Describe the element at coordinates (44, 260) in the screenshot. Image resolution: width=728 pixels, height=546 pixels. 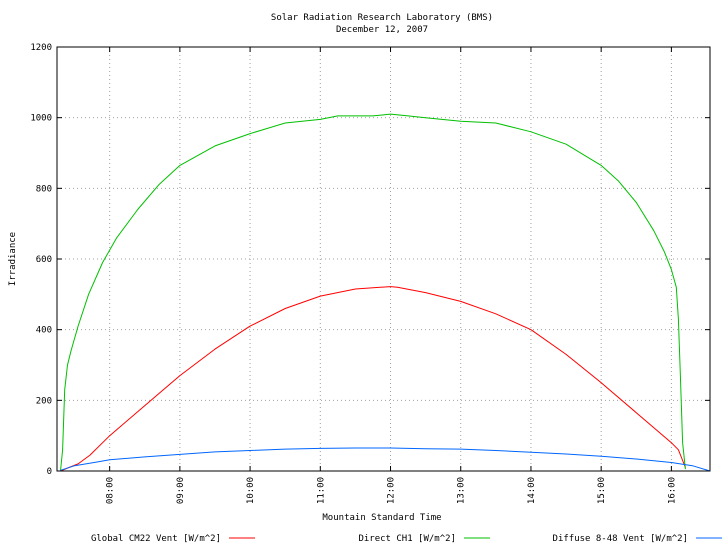
I see `y-tick-label: 600` at that location.